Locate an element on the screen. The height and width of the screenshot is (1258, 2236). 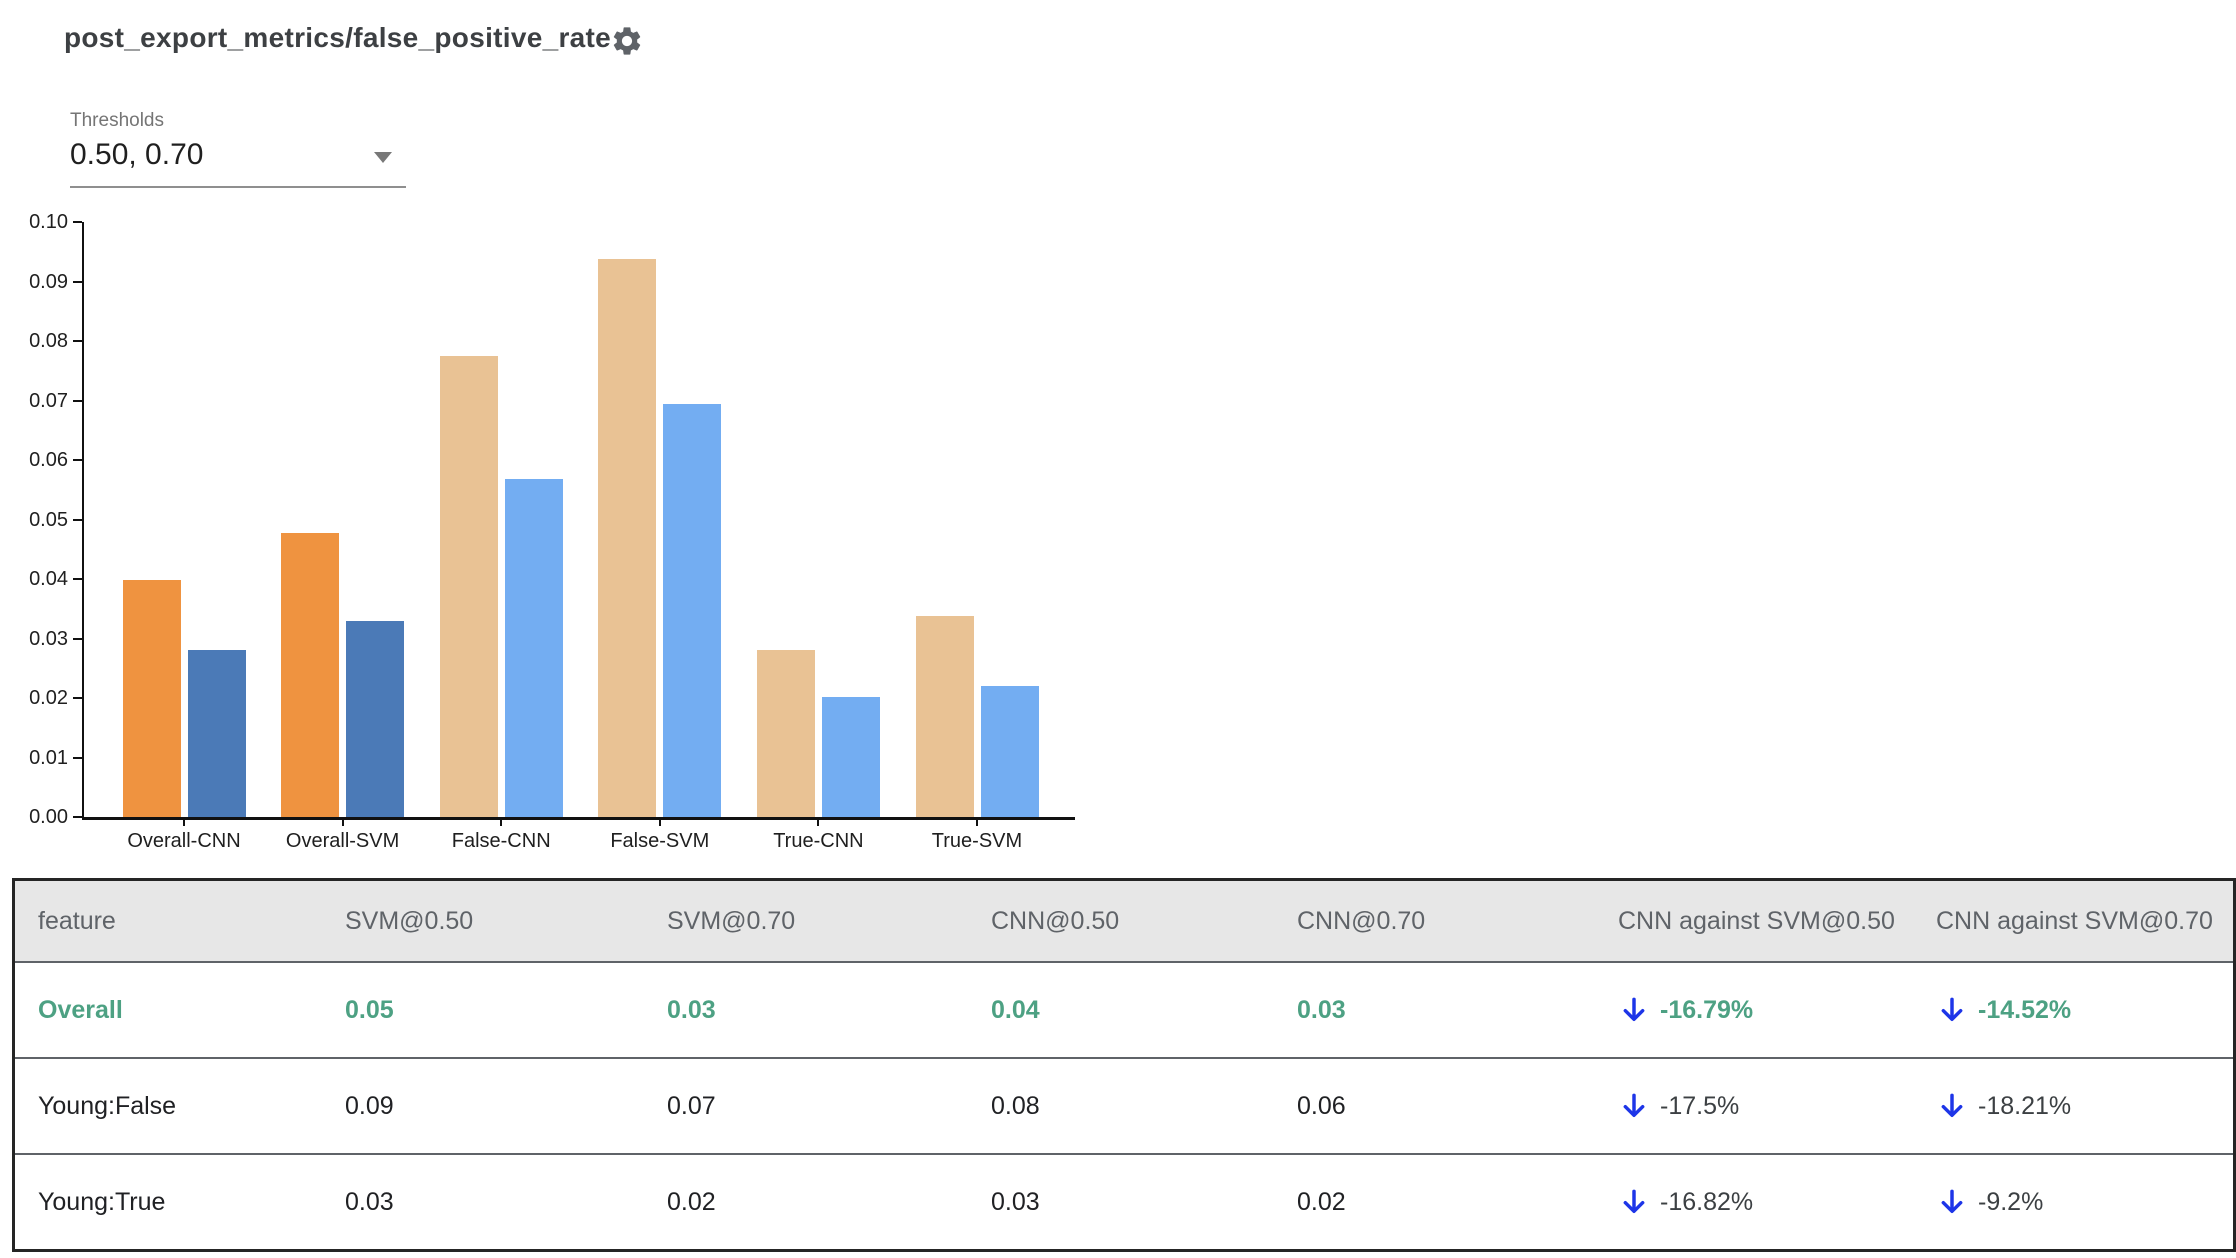
x-axis-category-label: True-SVM is located at coordinates (977, 841).